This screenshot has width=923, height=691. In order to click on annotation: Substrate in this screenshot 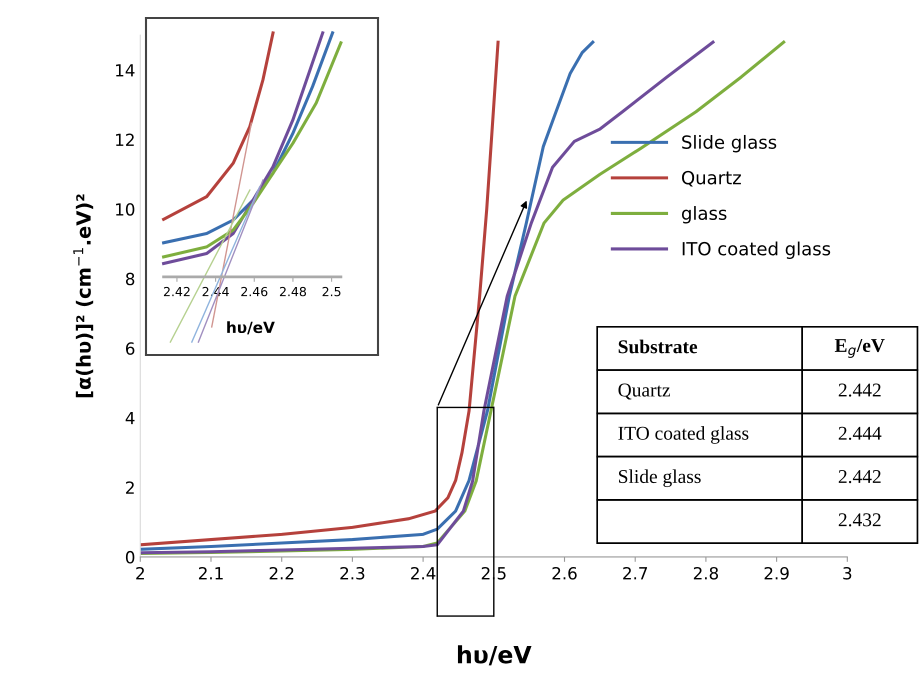, I will do `click(658, 347)`.